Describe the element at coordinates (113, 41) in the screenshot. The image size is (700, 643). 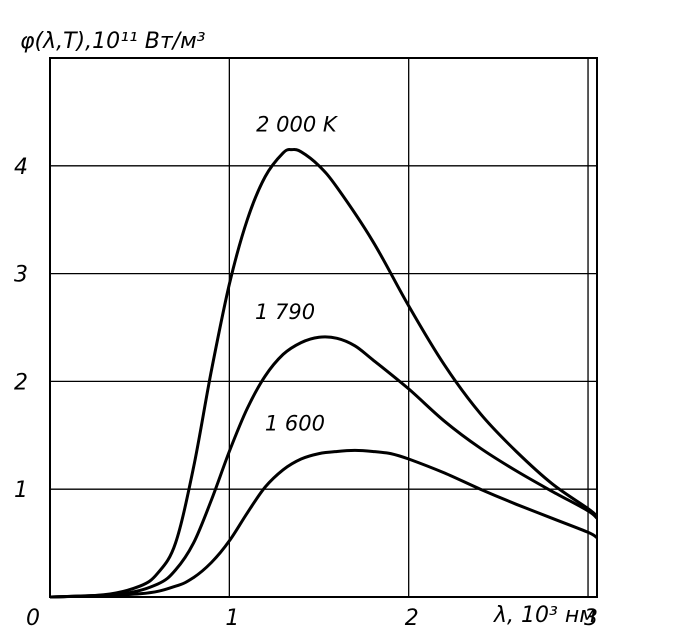
I see `y-axis-title: φ(λ,T),10¹¹ Вт/м³` at that location.